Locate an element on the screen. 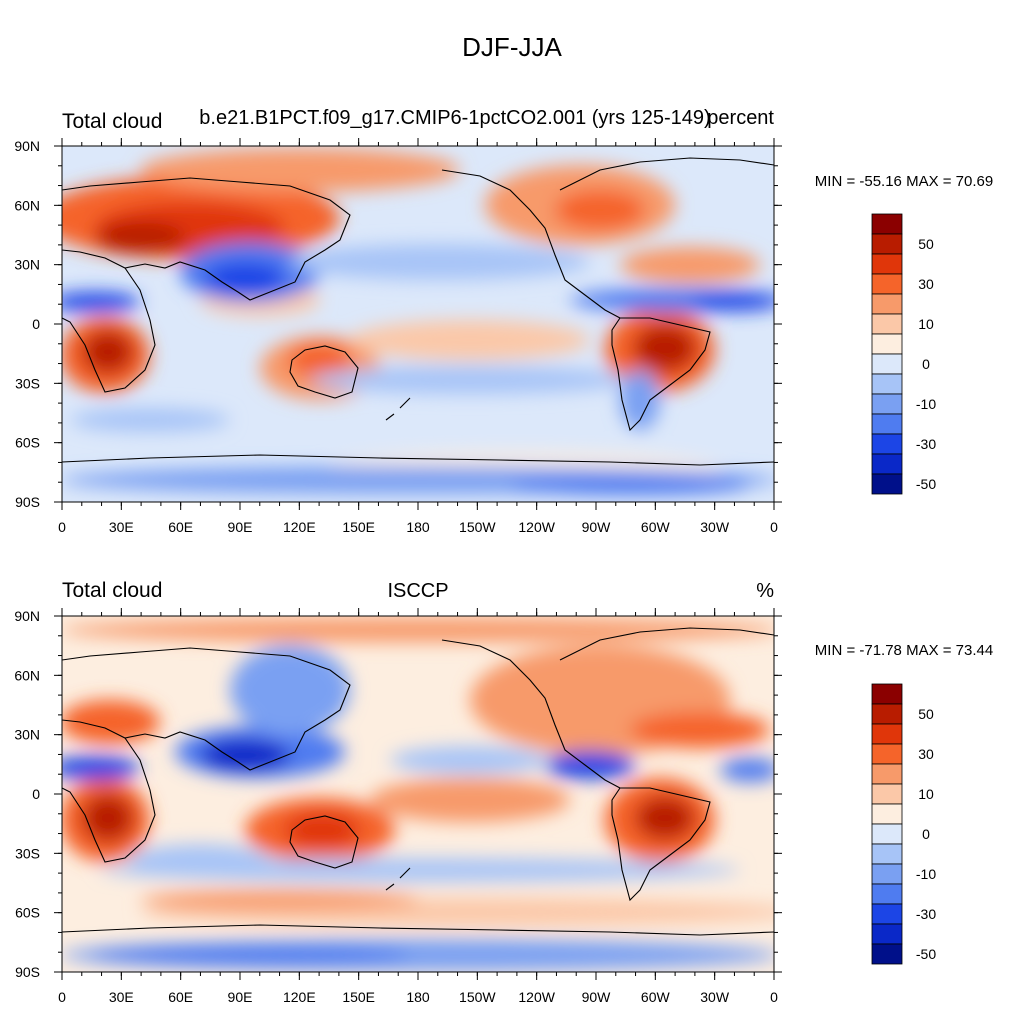 The width and height of the screenshot is (1024, 1024). panel-center-title: ISCCP is located at coordinates (417, 591).